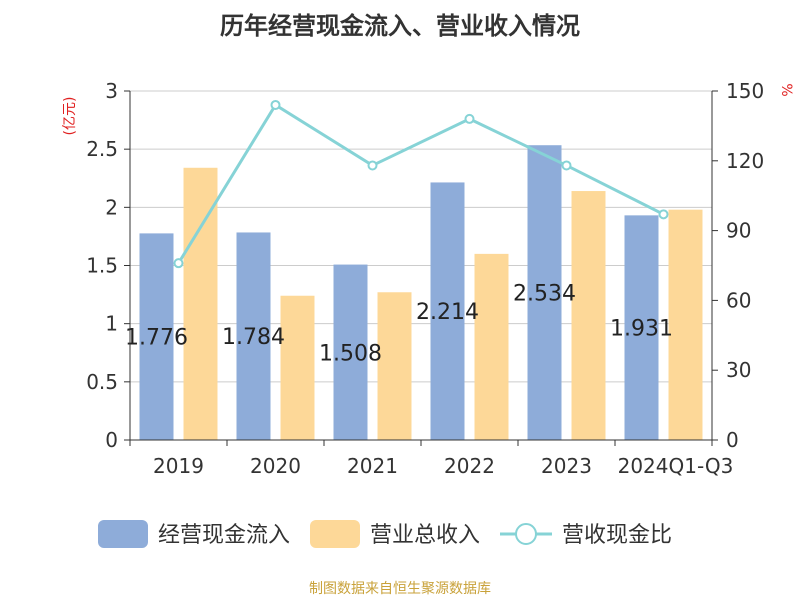  I want to click on data-label: 1.508, so click(350, 353).